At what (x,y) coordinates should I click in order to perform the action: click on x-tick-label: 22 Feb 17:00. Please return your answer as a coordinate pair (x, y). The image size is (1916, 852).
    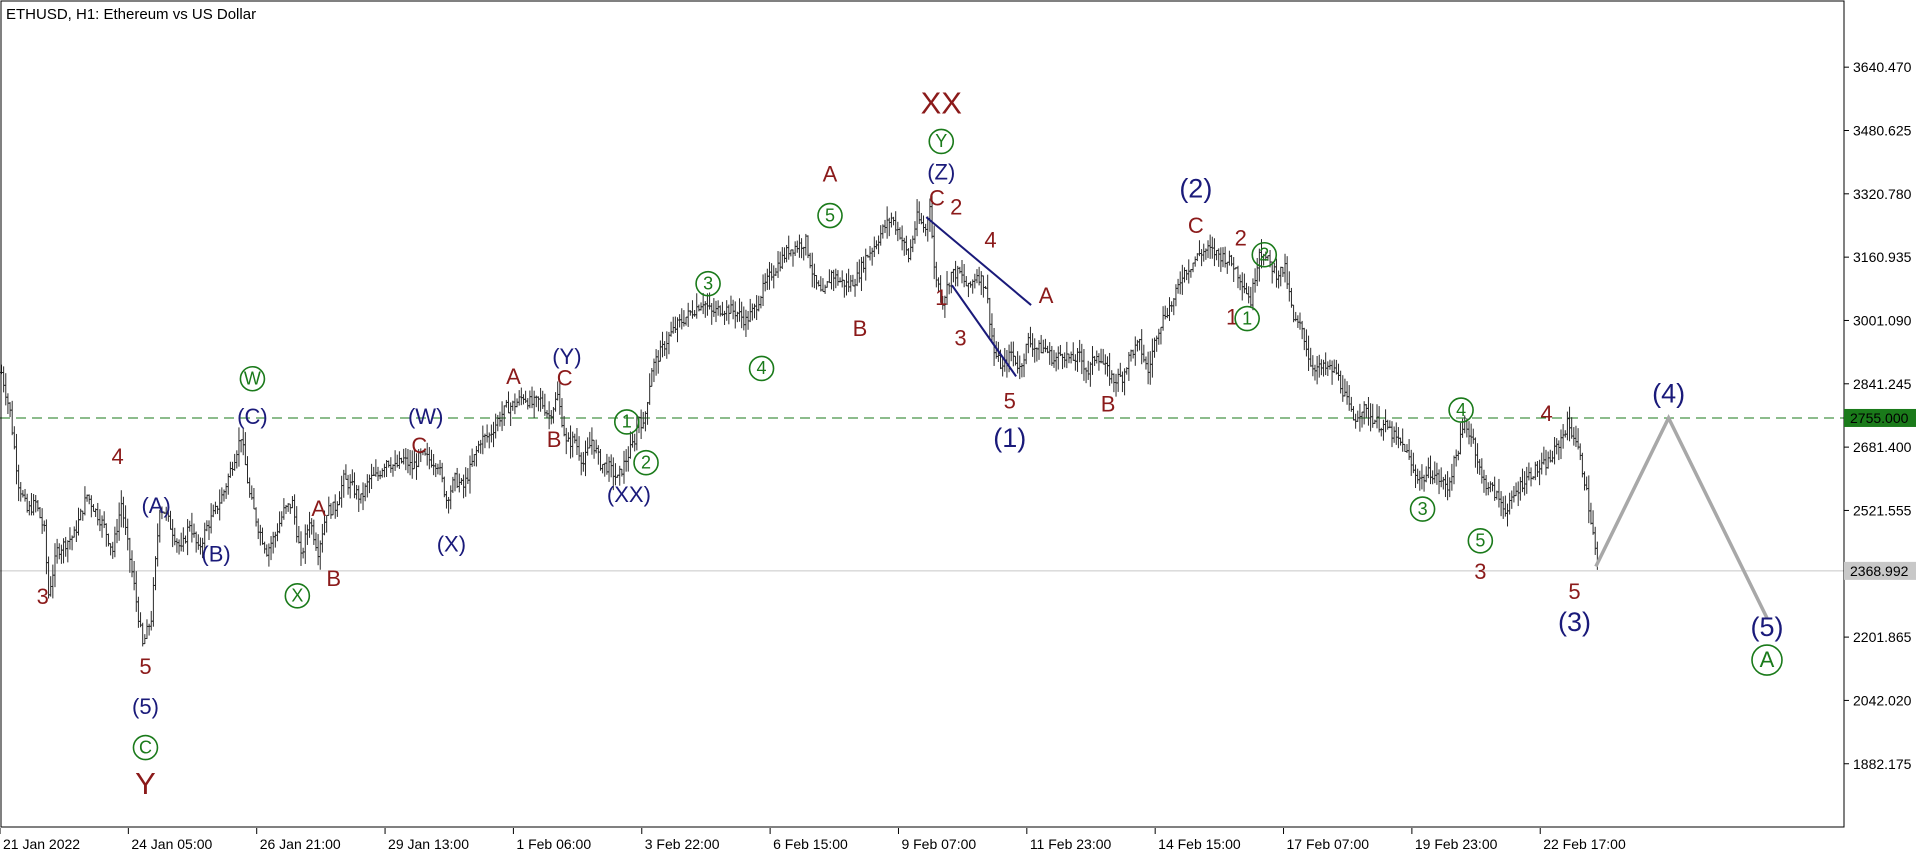
    Looking at the image, I should click on (1584, 844).